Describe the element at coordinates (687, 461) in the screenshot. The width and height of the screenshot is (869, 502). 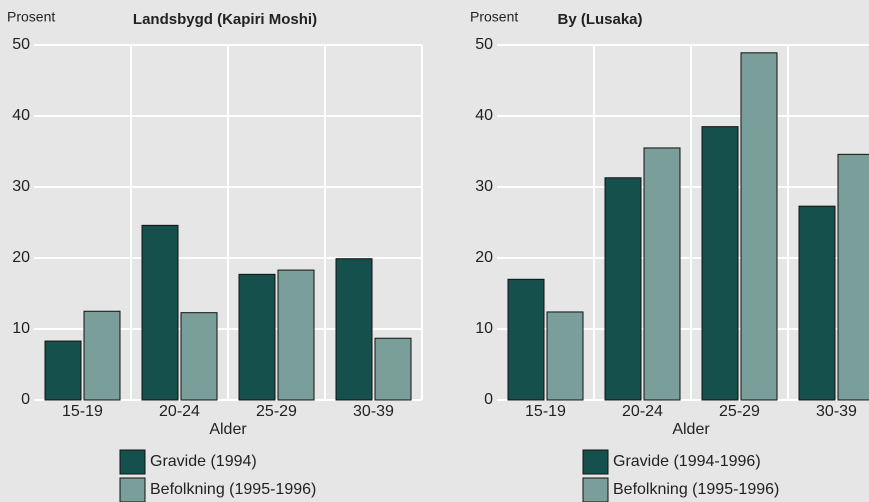
I see `legend-label: Gravide (1994-1996)` at that location.